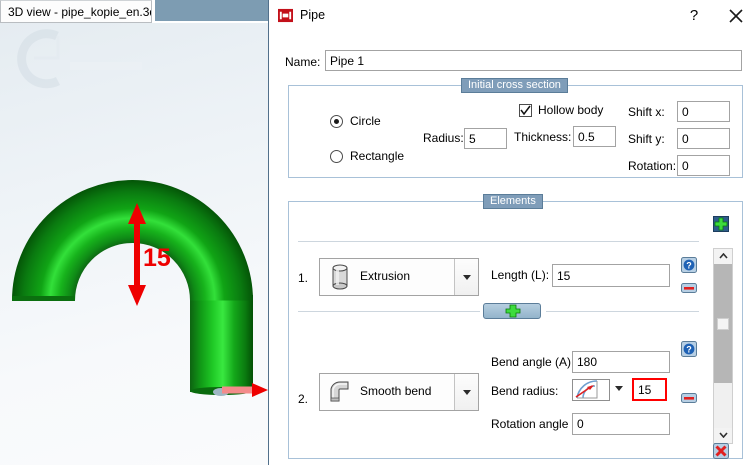  Describe the element at coordinates (571, 110) in the screenshot. I see `hollow-body-label: Hollow body` at that location.